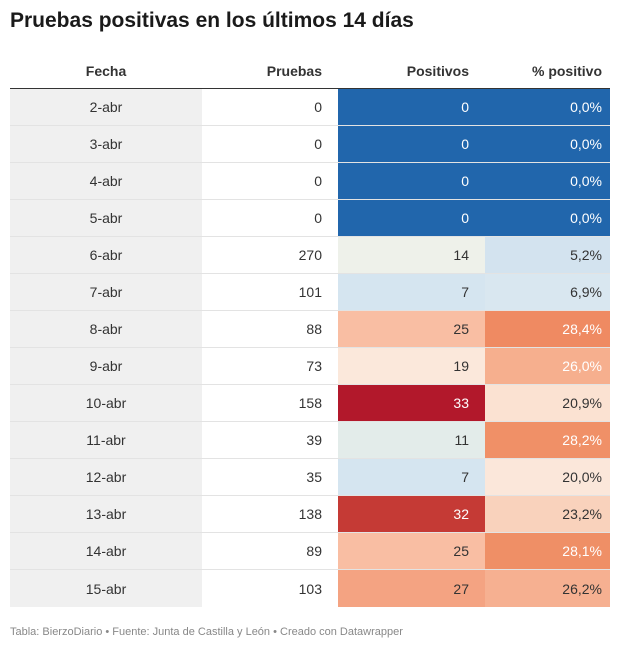 The height and width of the screenshot is (649, 620). Describe the element at coordinates (314, 366) in the screenshot. I see `cell-pruebas: 73` at that location.